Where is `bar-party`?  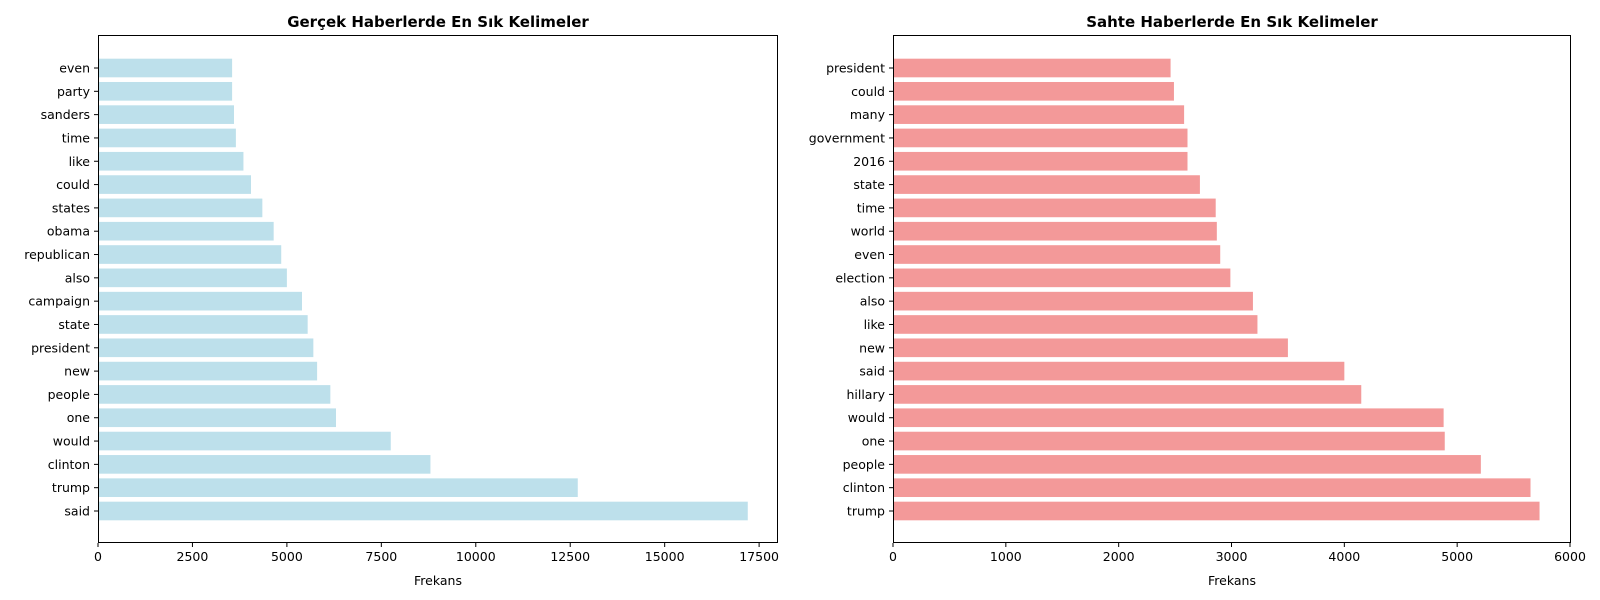 bar-party is located at coordinates (165, 91).